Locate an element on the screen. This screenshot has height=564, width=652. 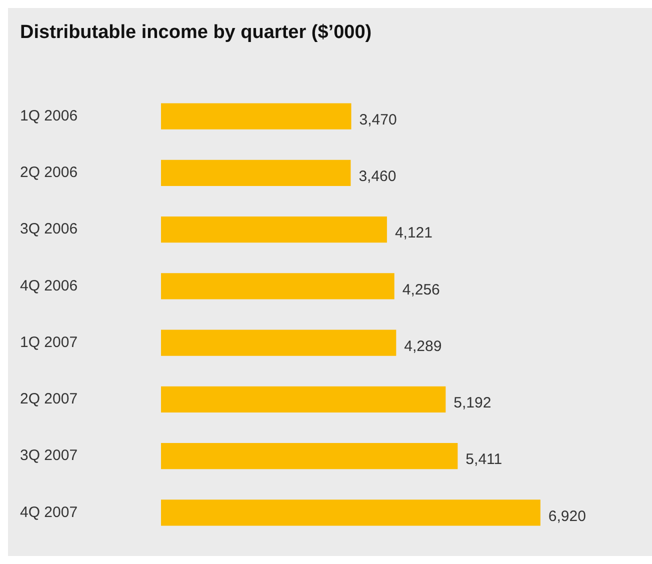
data-label: 5,411 is located at coordinates (484, 459).